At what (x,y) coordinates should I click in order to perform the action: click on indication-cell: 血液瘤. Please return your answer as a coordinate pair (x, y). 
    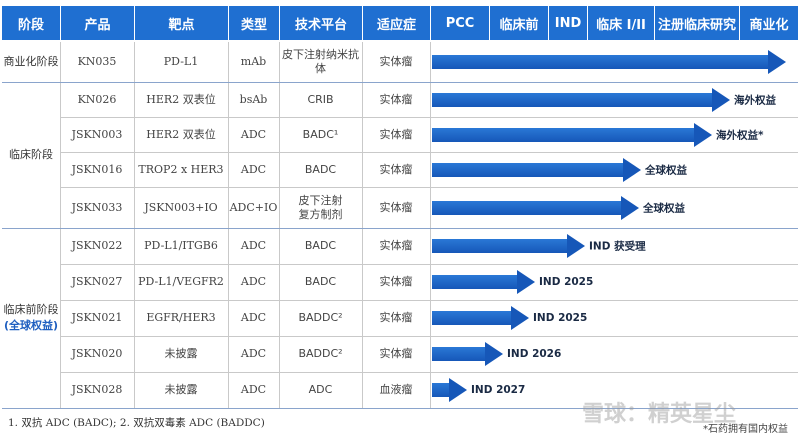
    Looking at the image, I should click on (396, 389).